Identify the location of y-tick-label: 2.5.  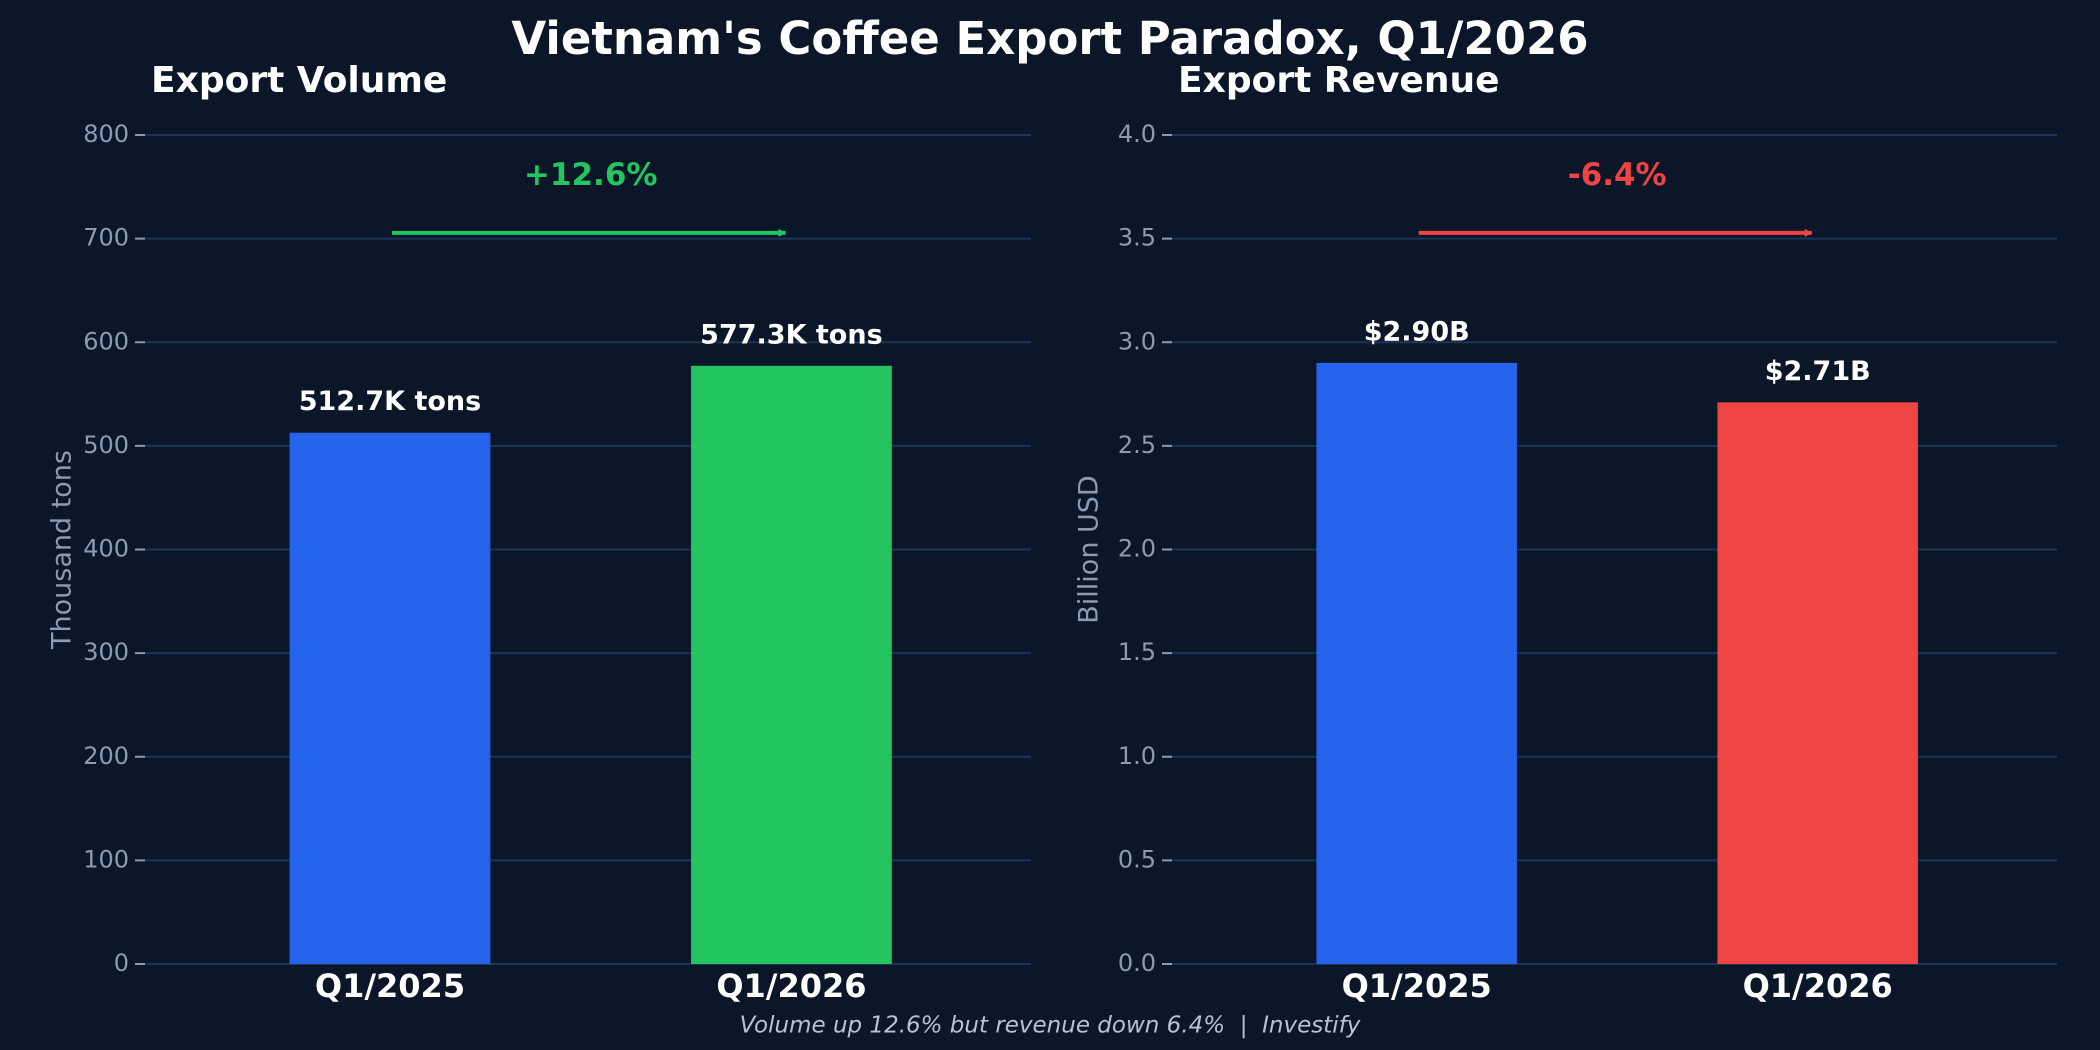
(1137, 445).